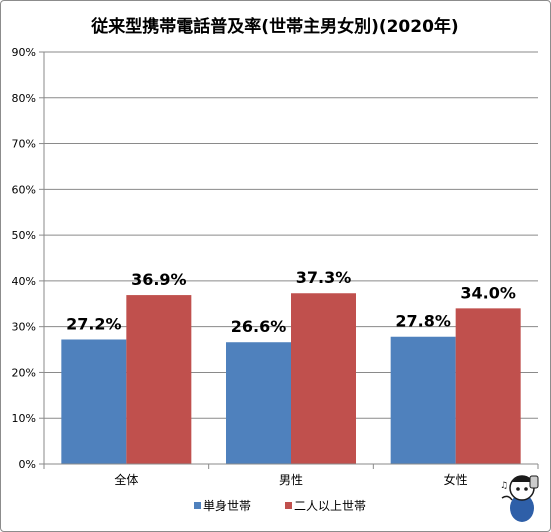 The height and width of the screenshot is (532, 551). I want to click on data-label: 26.6%, so click(259, 326).